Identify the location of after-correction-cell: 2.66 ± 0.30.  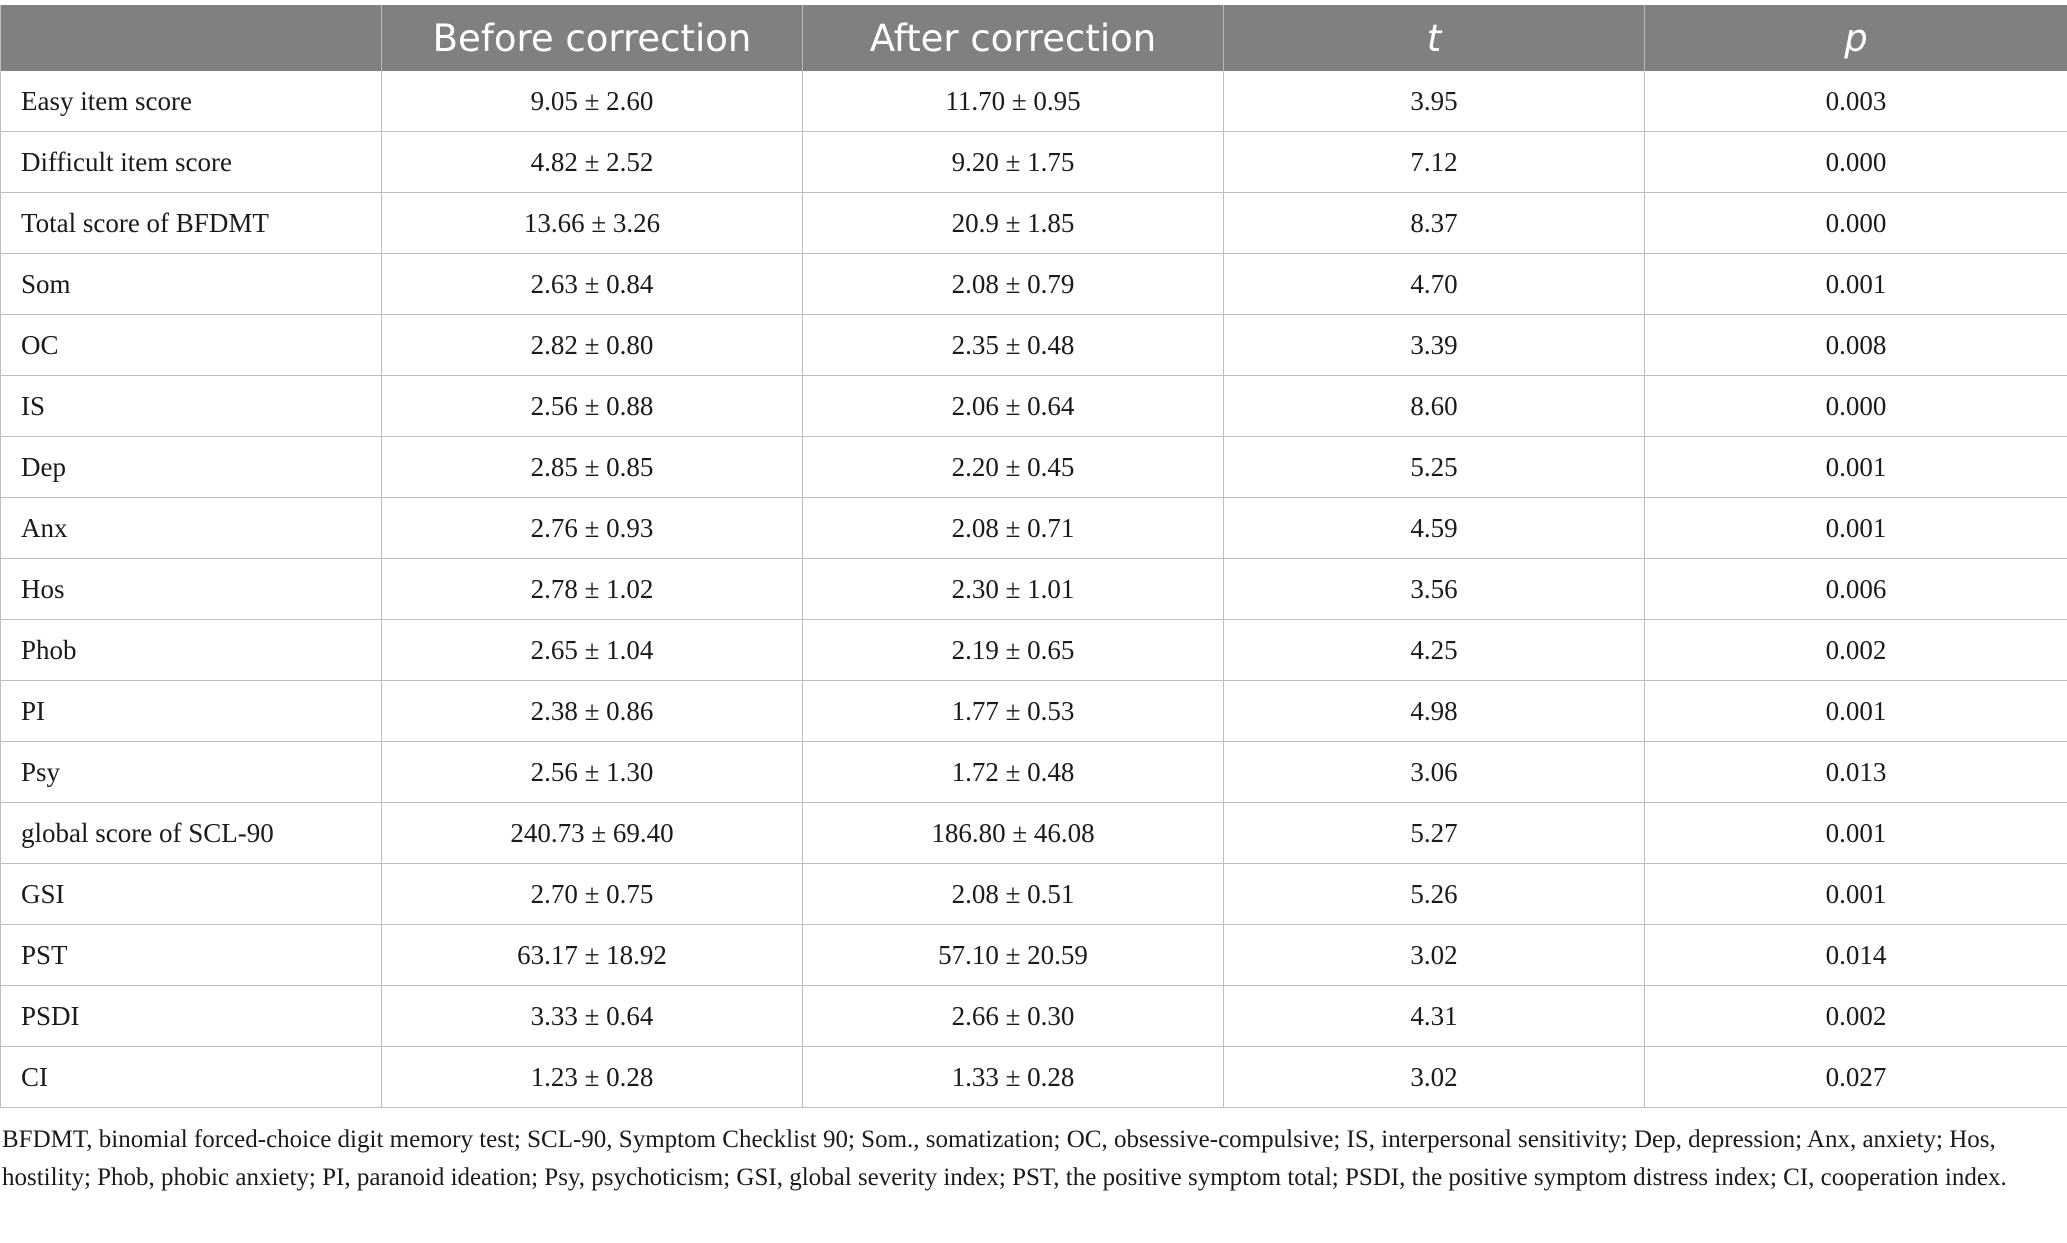
(1013, 1016).